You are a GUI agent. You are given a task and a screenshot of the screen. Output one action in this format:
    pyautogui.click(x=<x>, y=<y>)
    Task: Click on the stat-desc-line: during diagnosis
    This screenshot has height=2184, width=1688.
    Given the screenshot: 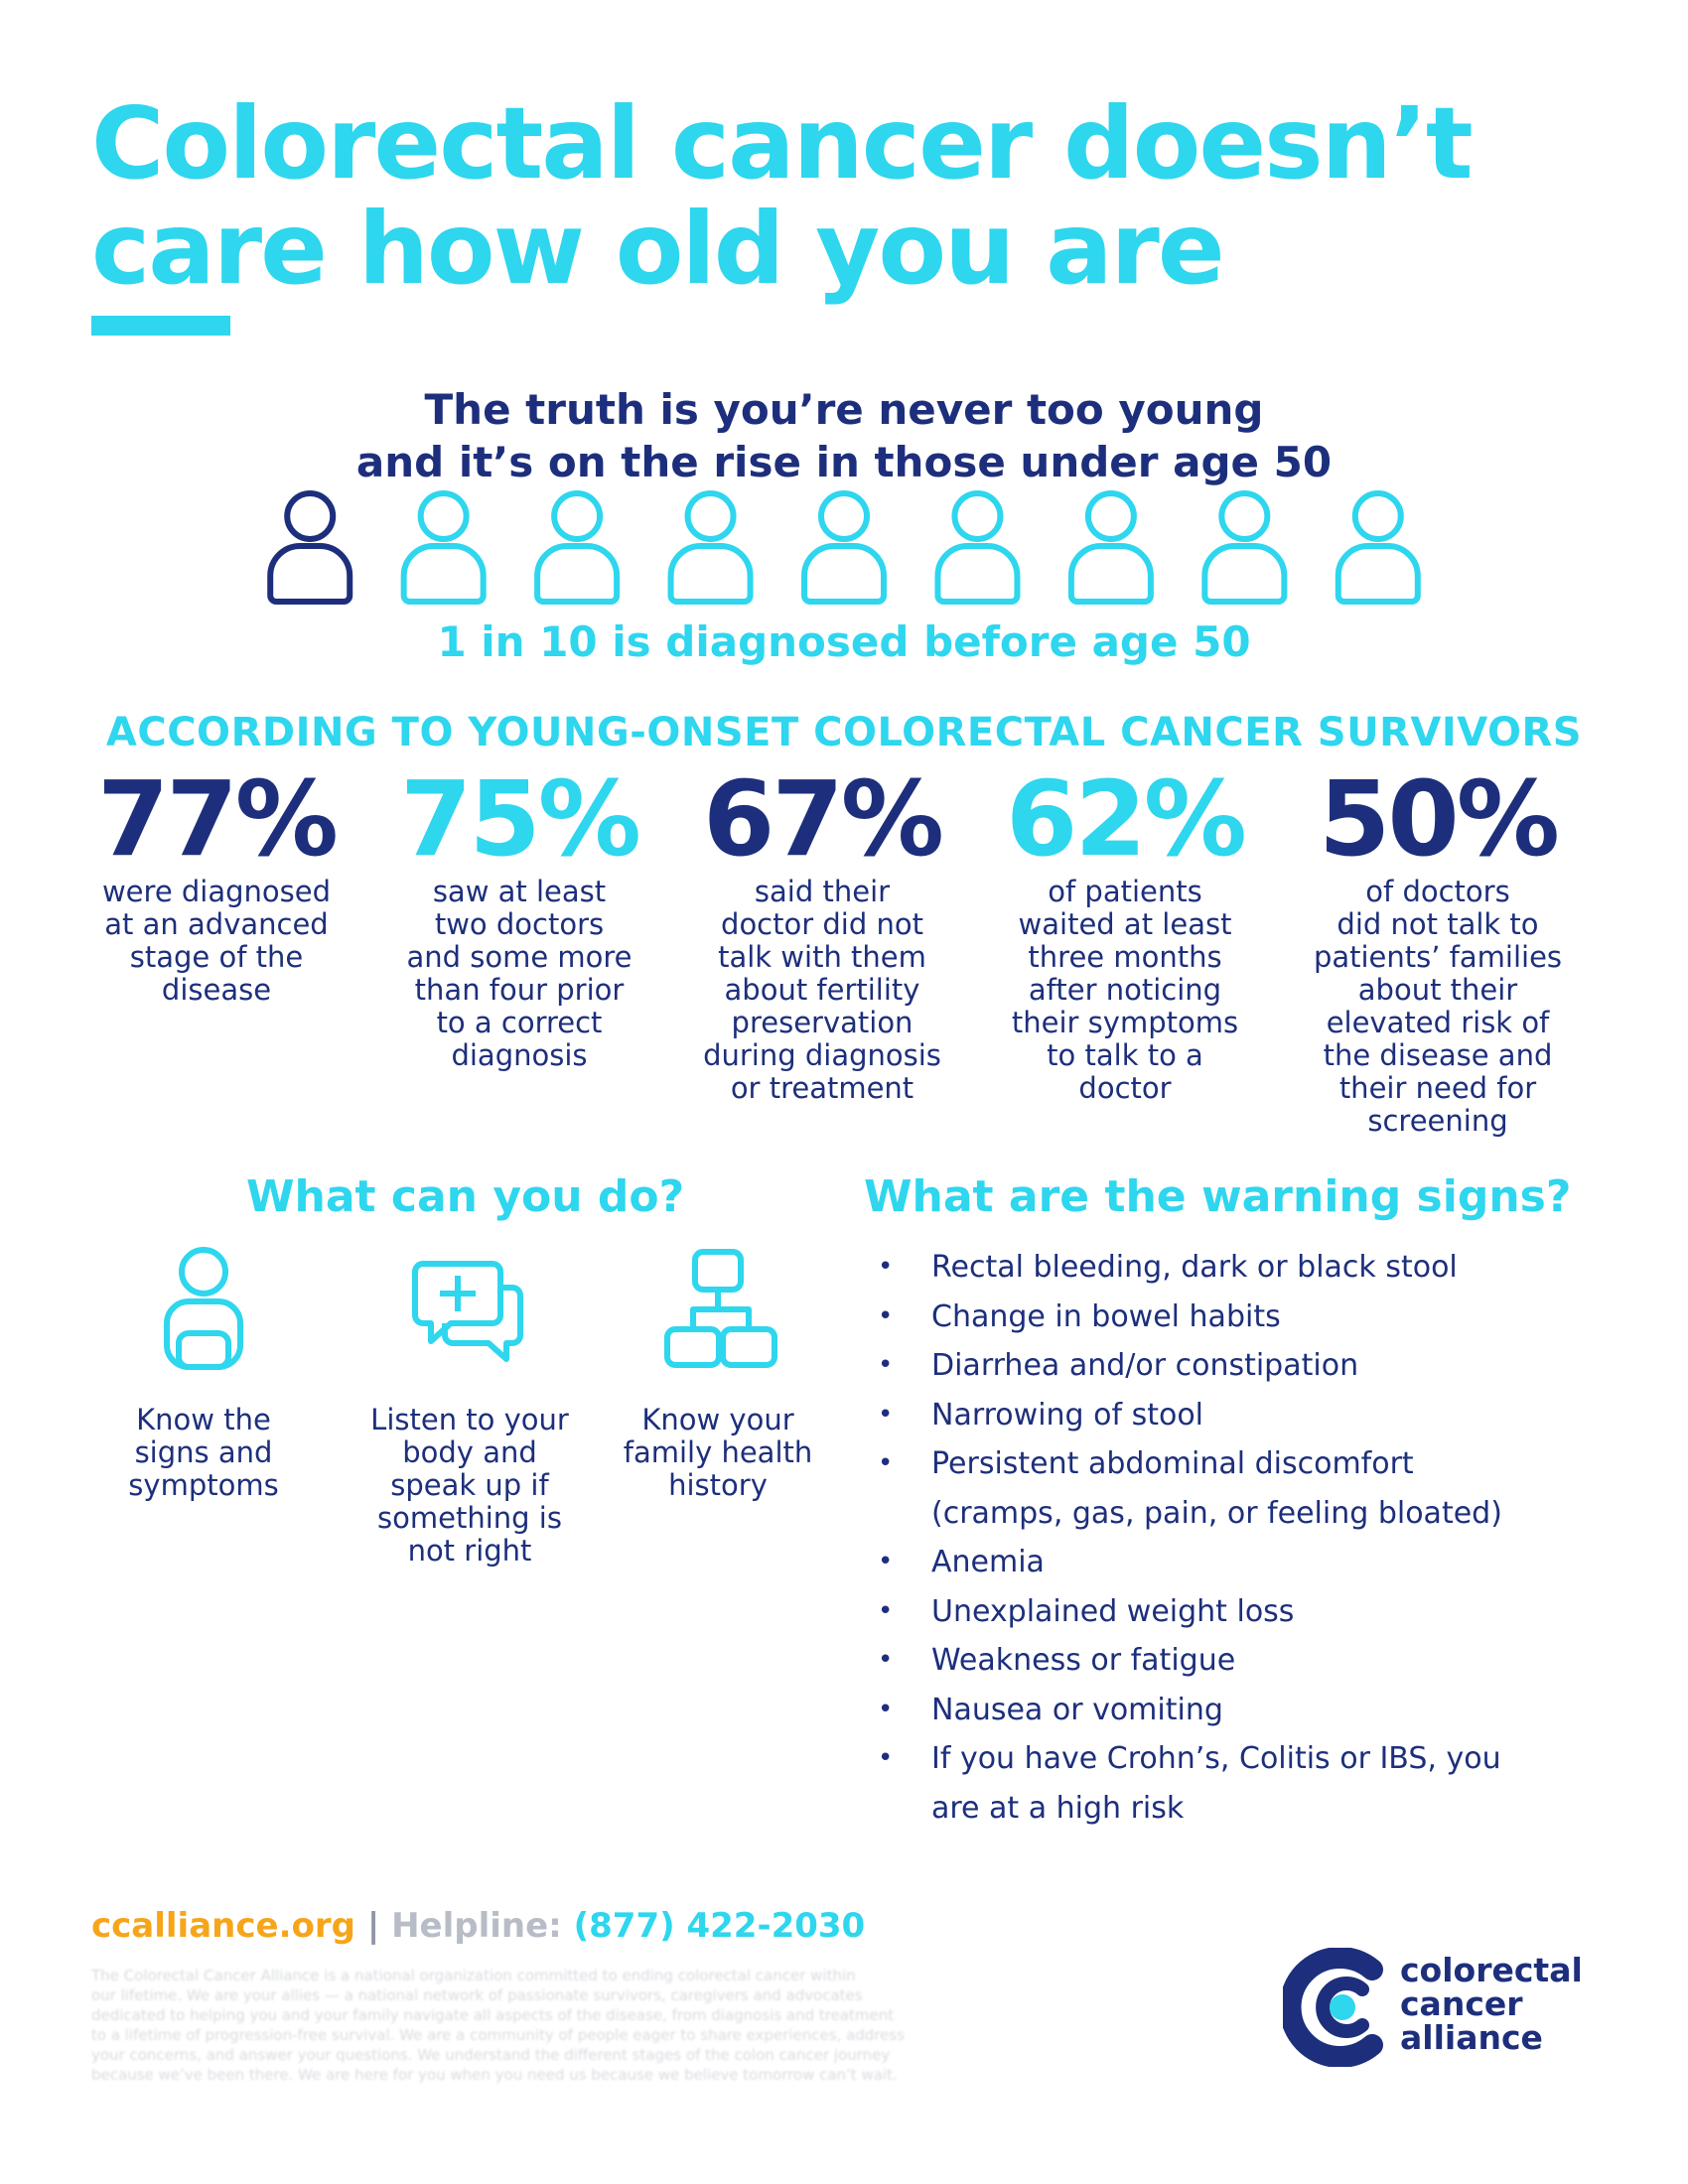 What is the action you would take?
    pyautogui.click(x=822, y=1055)
    